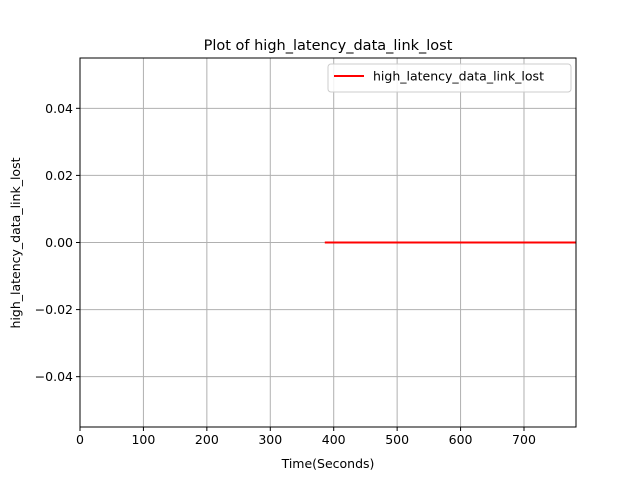 The width and height of the screenshot is (640, 484). Describe the element at coordinates (143, 439) in the screenshot. I see `x-tick-label: 100` at that location.